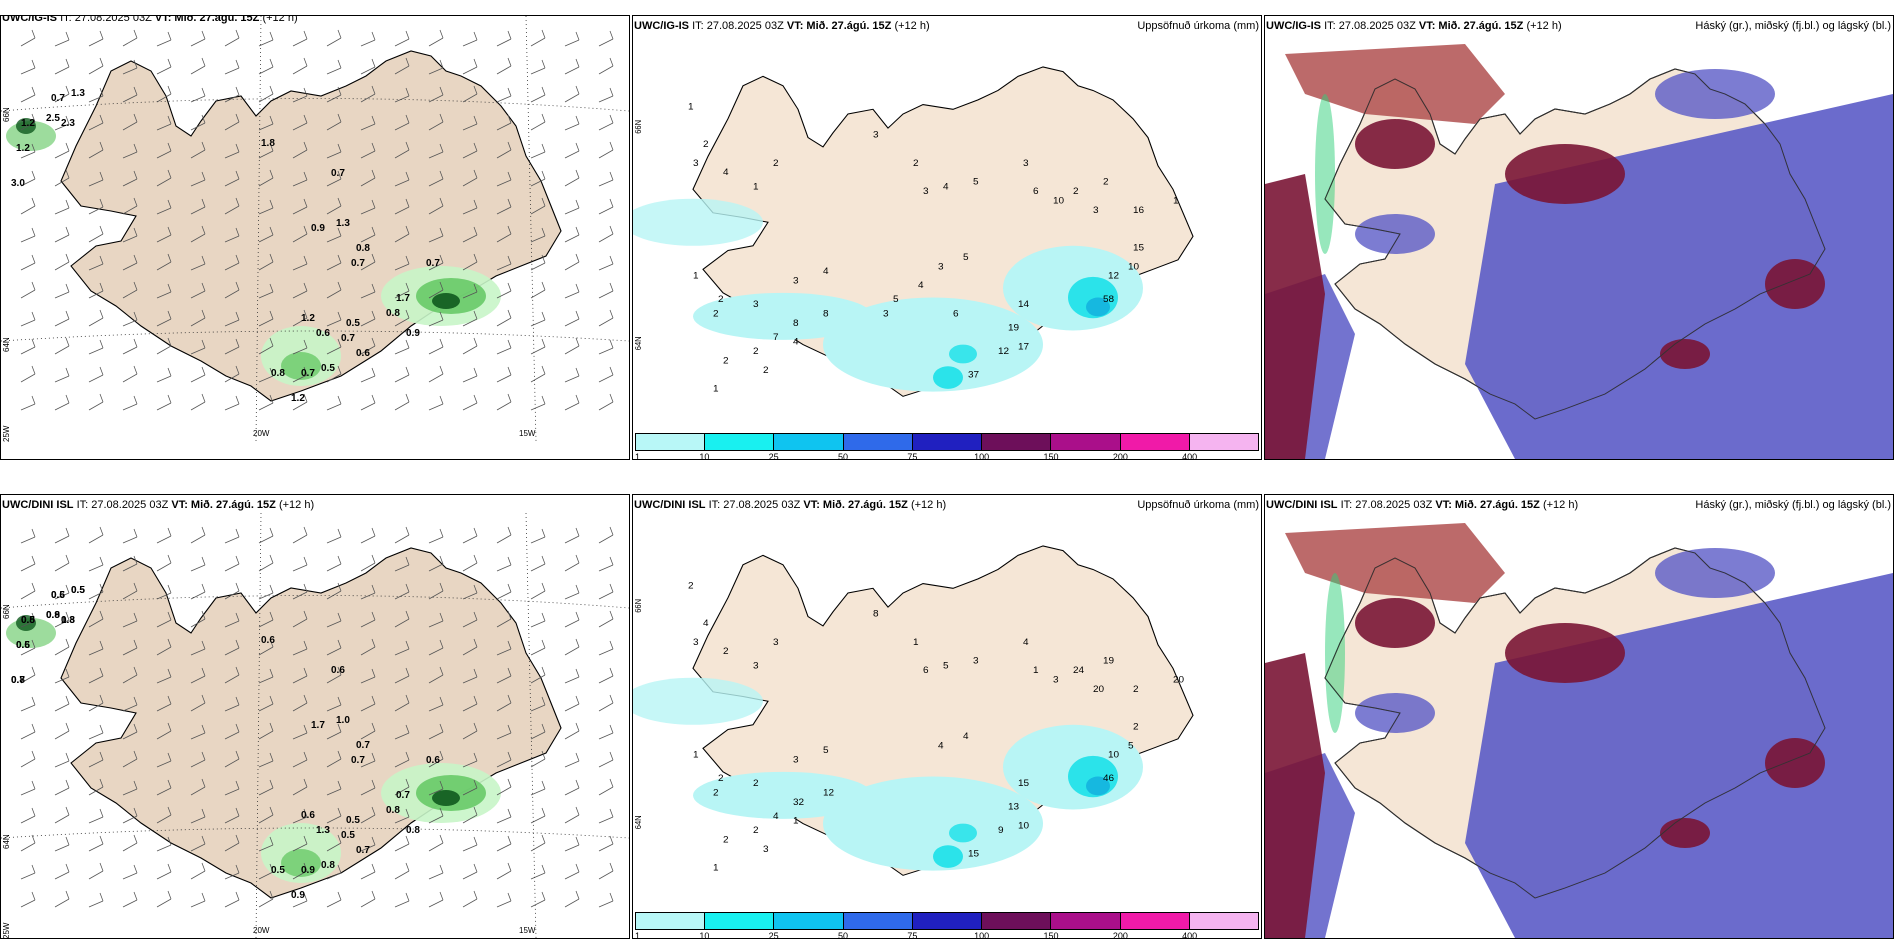  I want to click on colorbar-tick-label: 100, so click(982, 456).